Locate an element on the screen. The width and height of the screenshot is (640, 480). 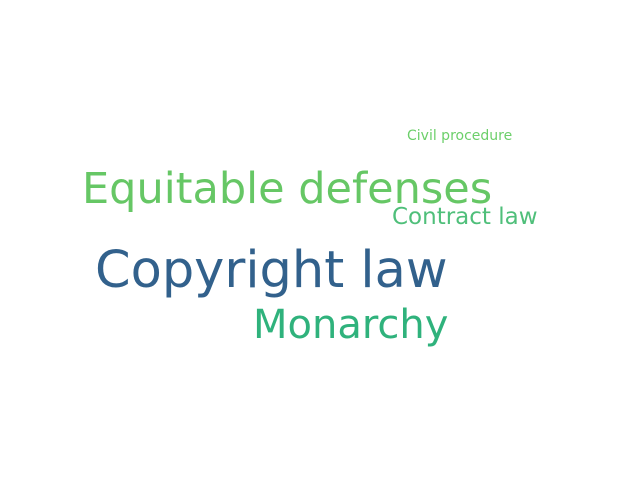
word-equitable-defenses: Equitable defenses is located at coordinates (287, 189).